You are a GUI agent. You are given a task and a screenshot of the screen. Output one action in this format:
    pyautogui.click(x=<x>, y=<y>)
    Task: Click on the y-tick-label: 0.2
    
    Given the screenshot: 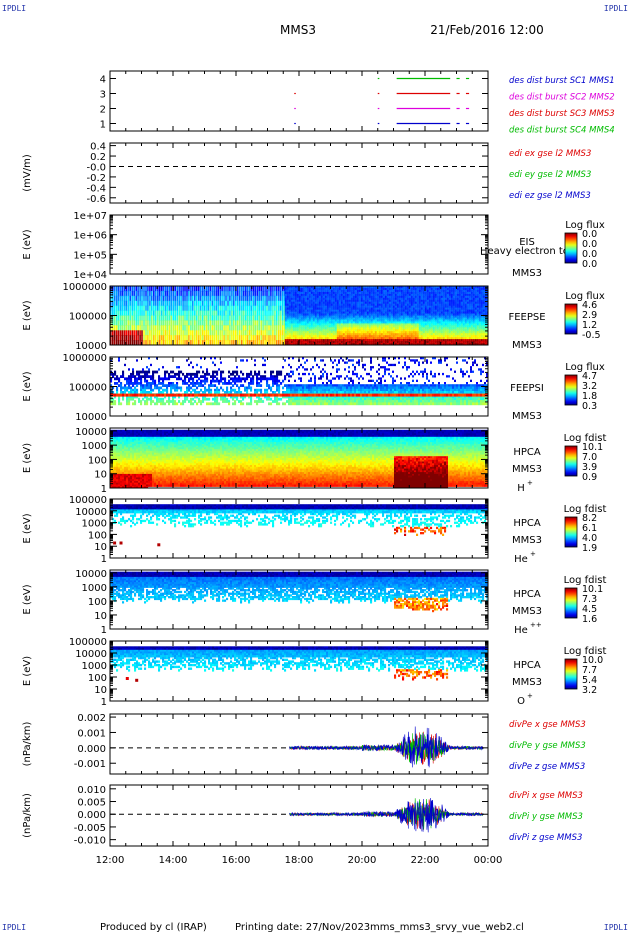 What is the action you would take?
    pyautogui.click(x=98, y=157)
    